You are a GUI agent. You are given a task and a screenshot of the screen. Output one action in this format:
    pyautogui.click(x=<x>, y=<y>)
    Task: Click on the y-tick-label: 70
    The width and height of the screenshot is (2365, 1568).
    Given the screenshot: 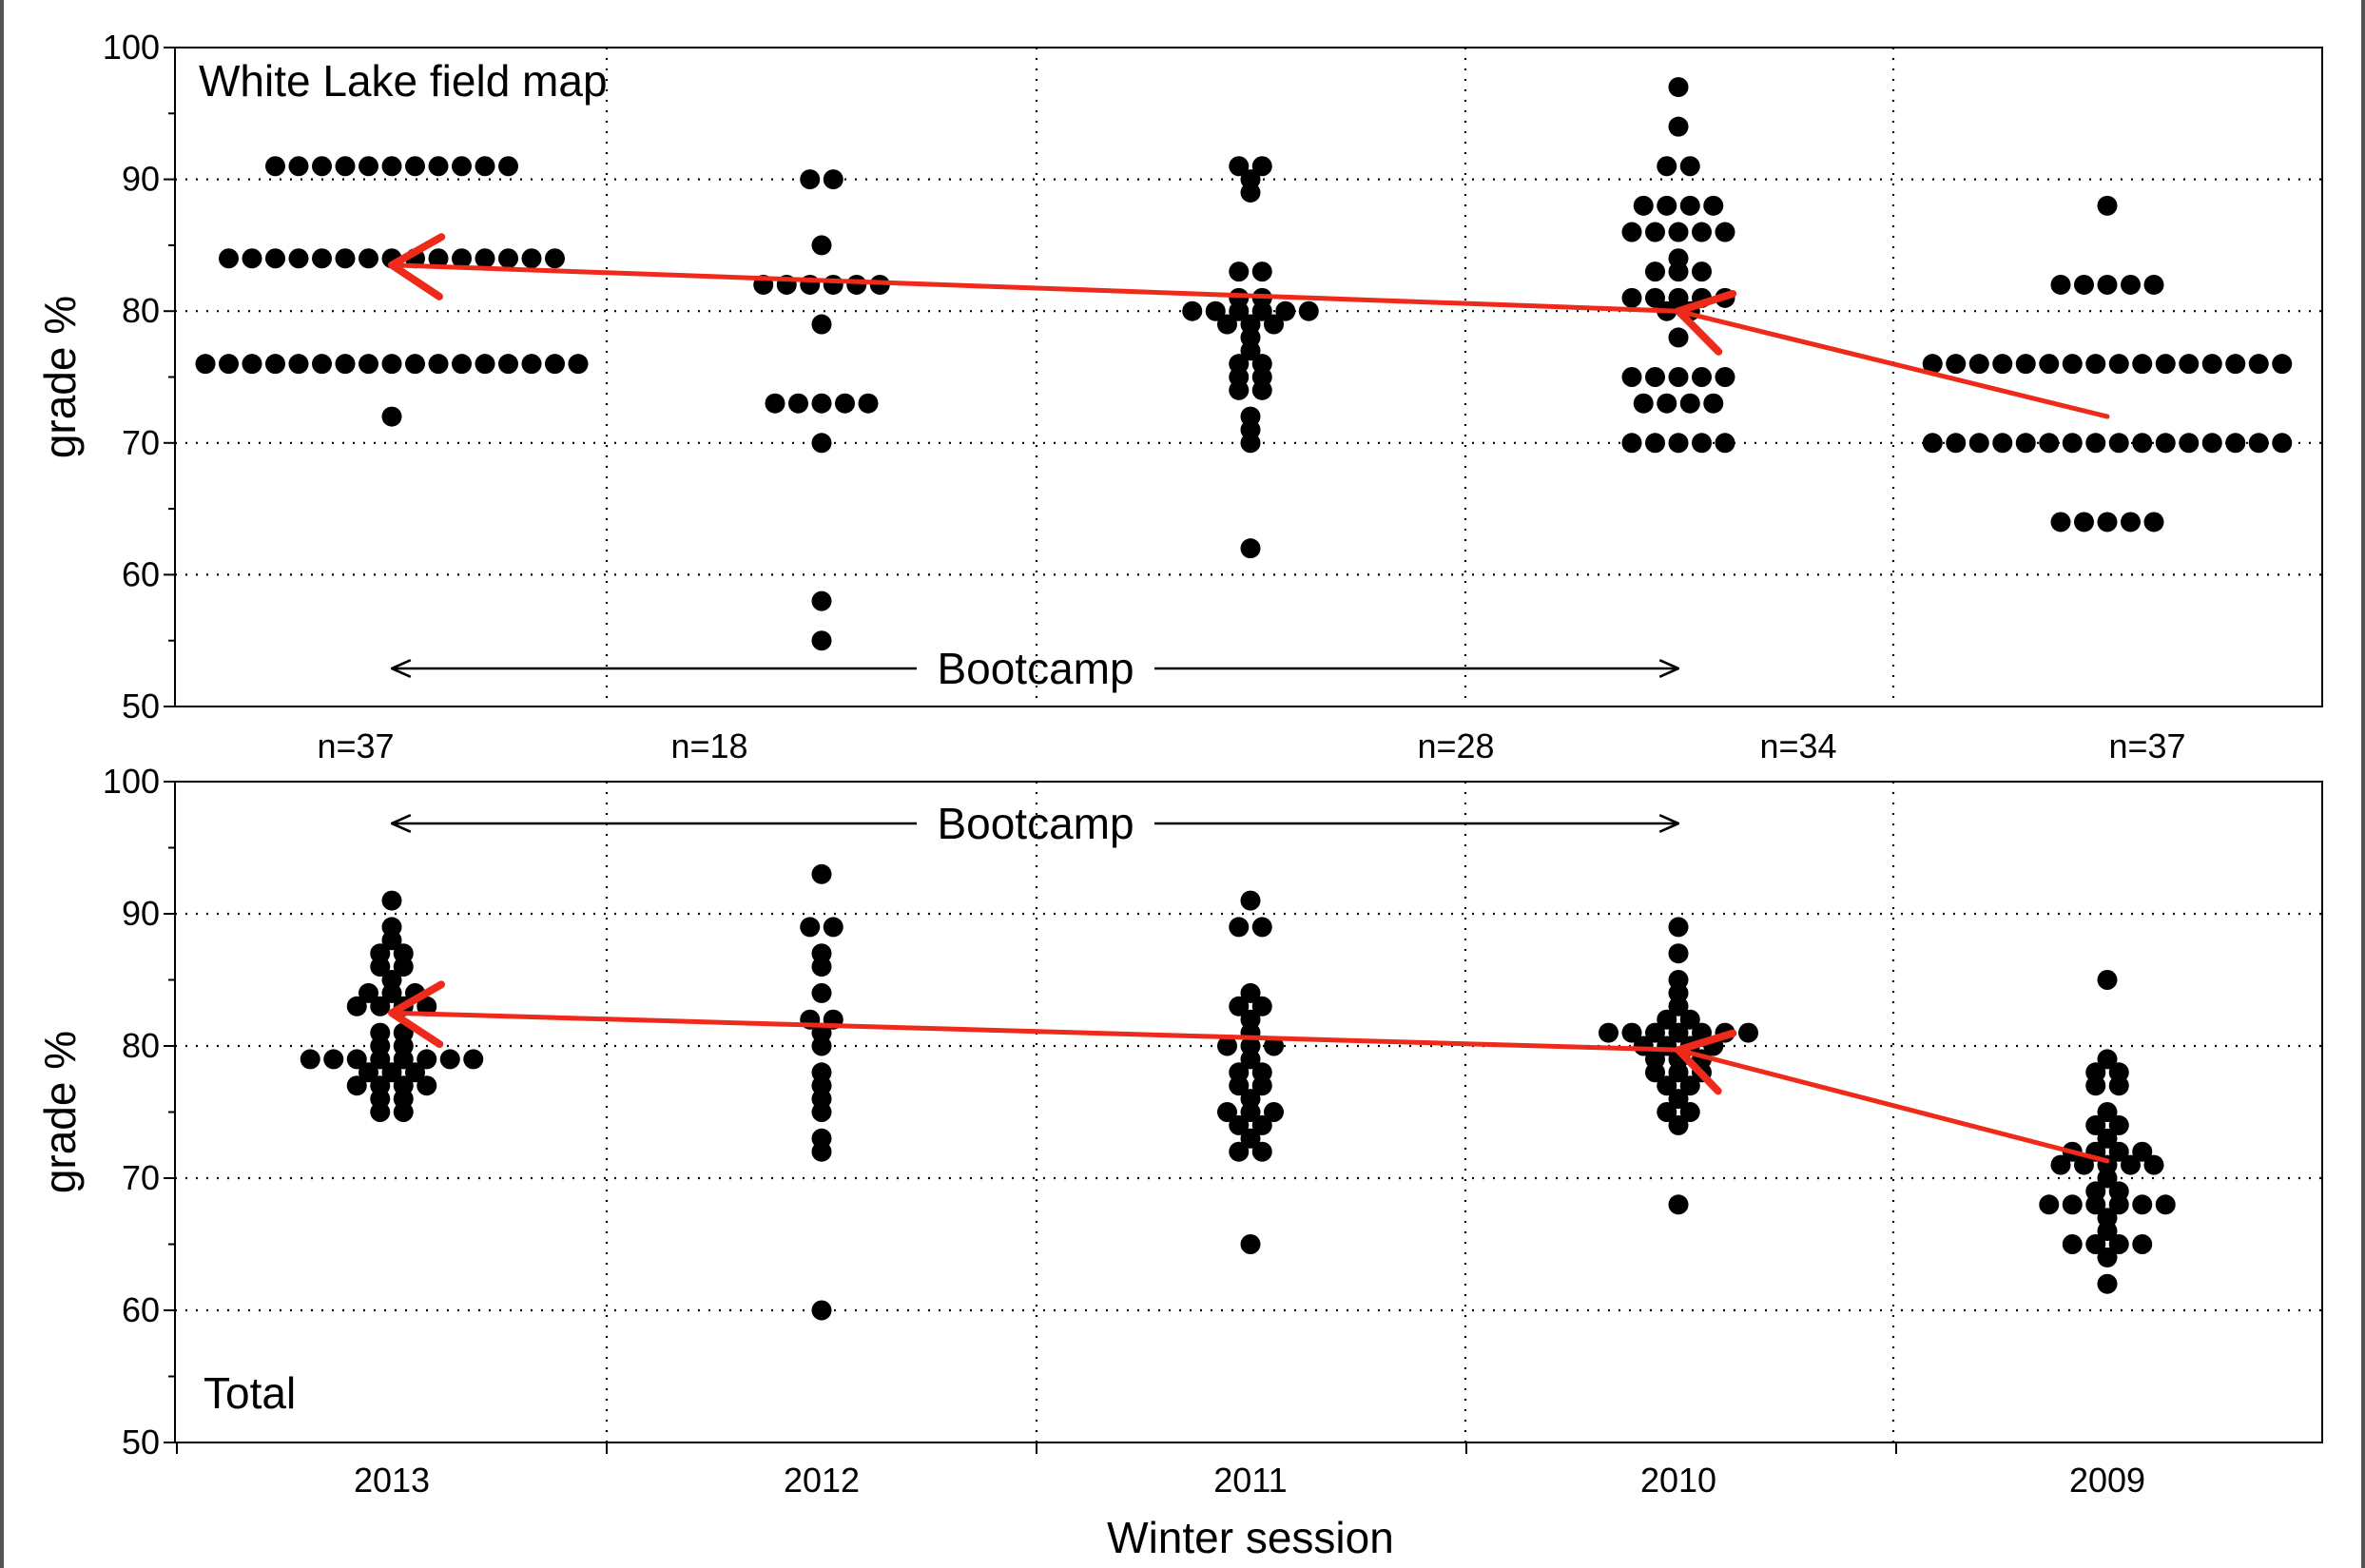 What is the action you would take?
    pyautogui.click(x=141, y=442)
    